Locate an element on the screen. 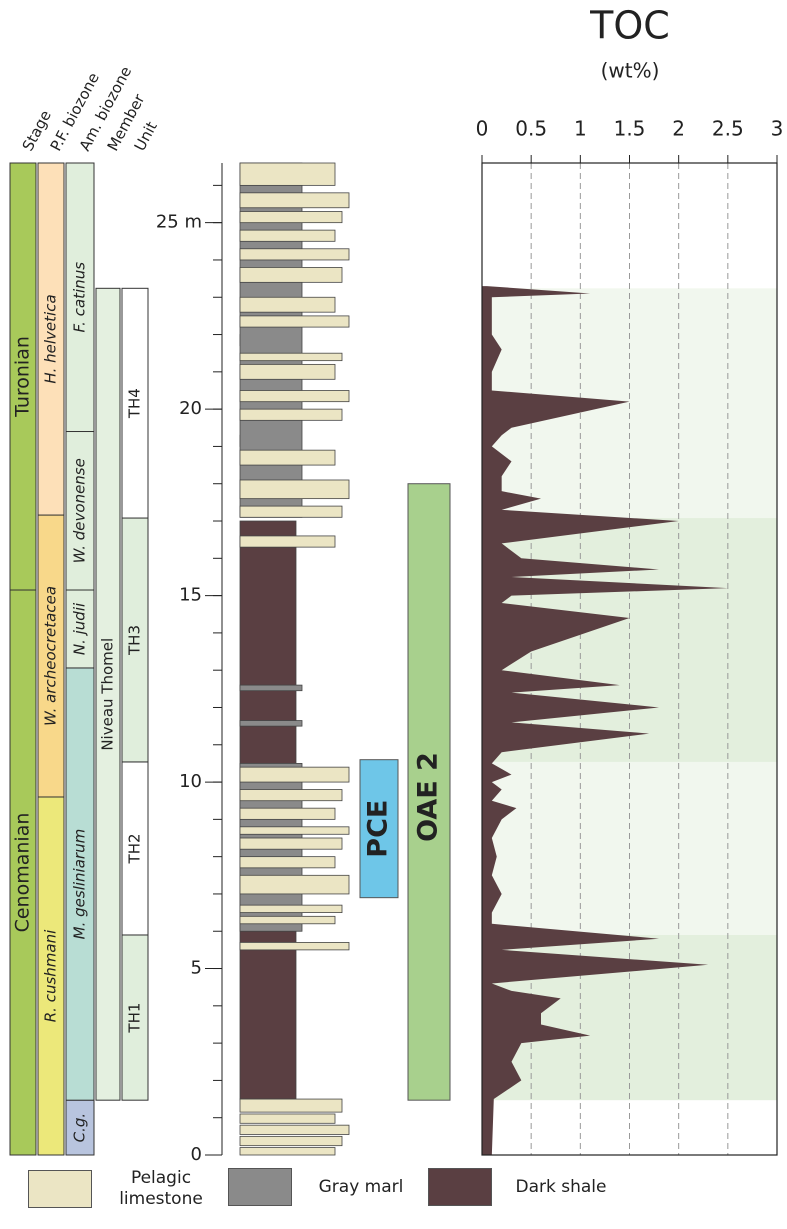  zone-label: TH4 is located at coordinates (135, 403).